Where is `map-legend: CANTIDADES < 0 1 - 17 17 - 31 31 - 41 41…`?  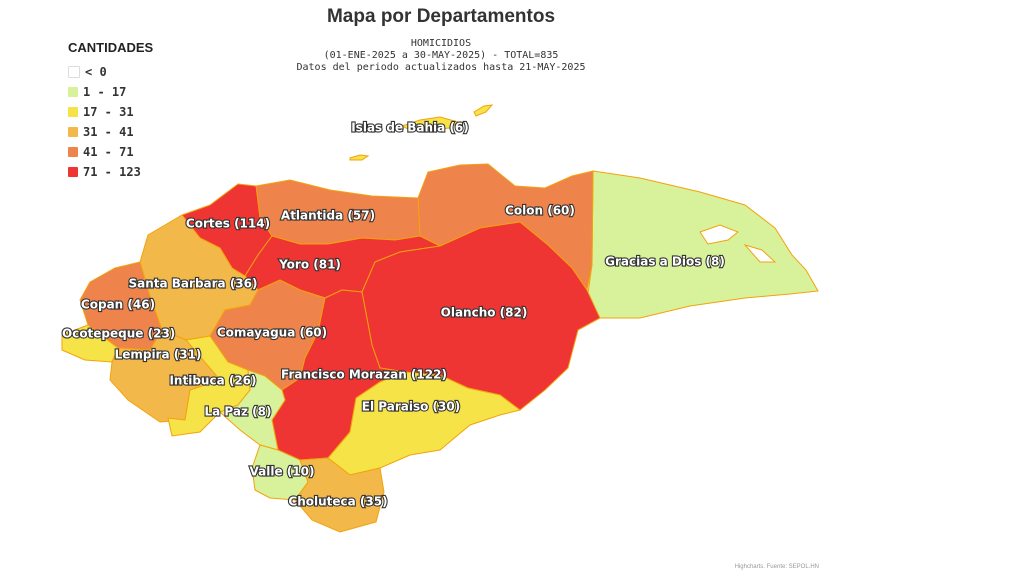
map-legend: CANTIDADES < 0 1 - 17 17 - 31 31 - 41 41… is located at coordinates (110, 111).